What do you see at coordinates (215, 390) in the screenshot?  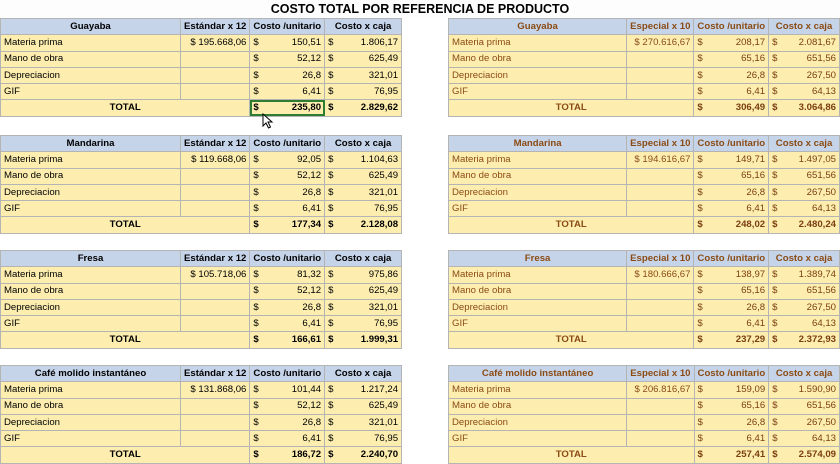 I see `standard-value-cell: $ 131.868,06` at bounding box center [215, 390].